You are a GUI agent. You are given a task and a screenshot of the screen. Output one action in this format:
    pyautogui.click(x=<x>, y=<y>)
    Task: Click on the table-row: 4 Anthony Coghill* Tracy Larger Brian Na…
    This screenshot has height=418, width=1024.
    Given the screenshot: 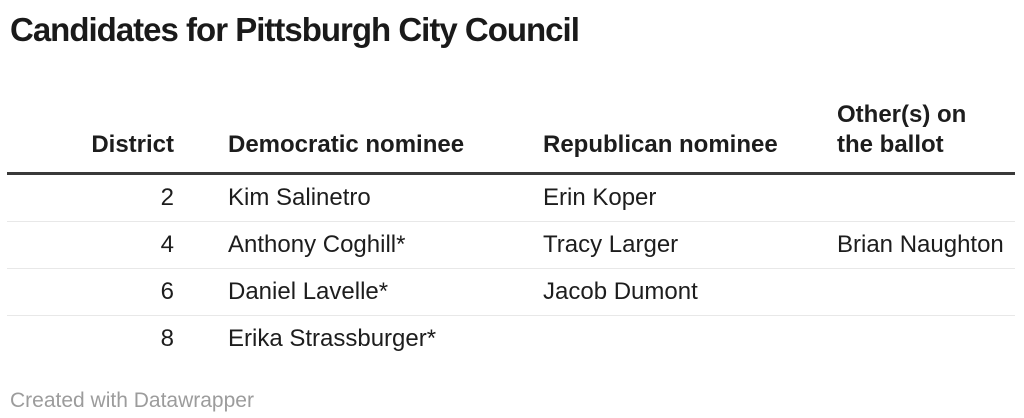 What is the action you would take?
    pyautogui.click(x=511, y=245)
    